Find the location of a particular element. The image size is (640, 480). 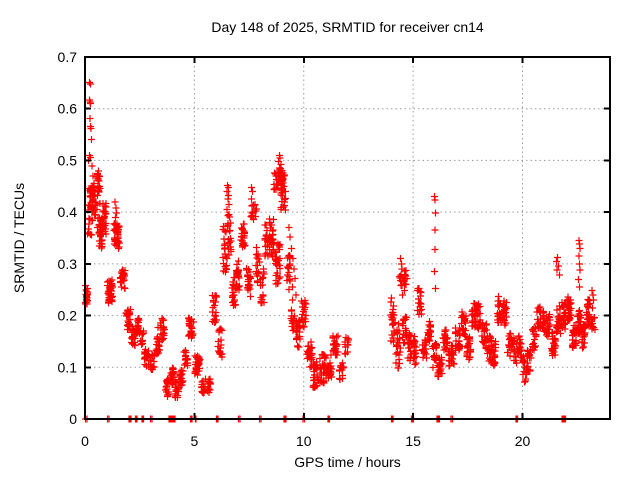

x-tick-labels: 0 5 10 15 20 is located at coordinates (305, 441).